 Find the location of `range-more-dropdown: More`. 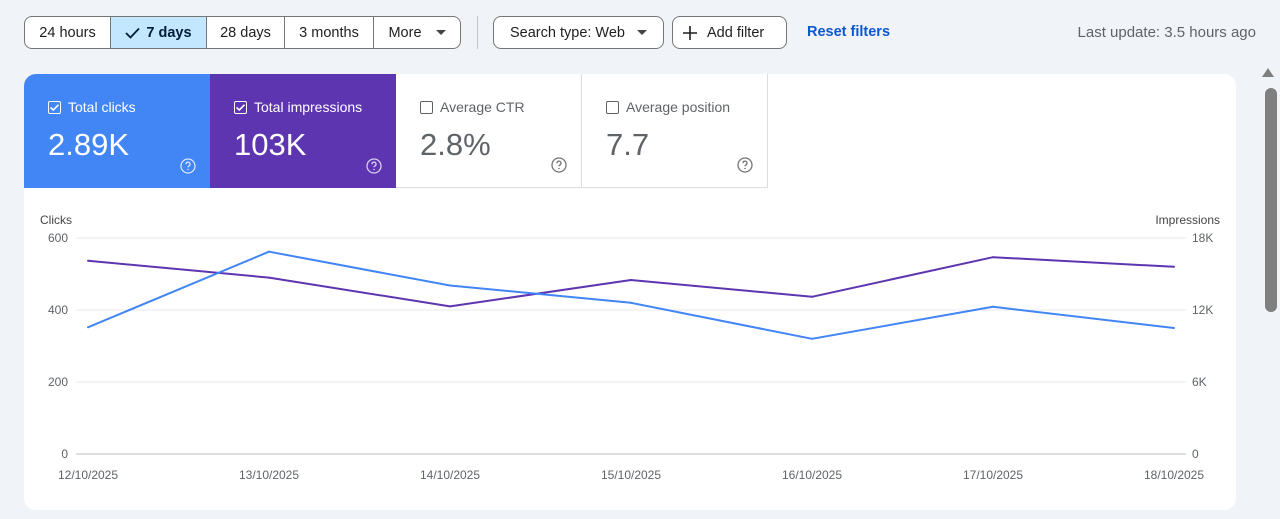

range-more-dropdown: More is located at coordinates (417, 32).